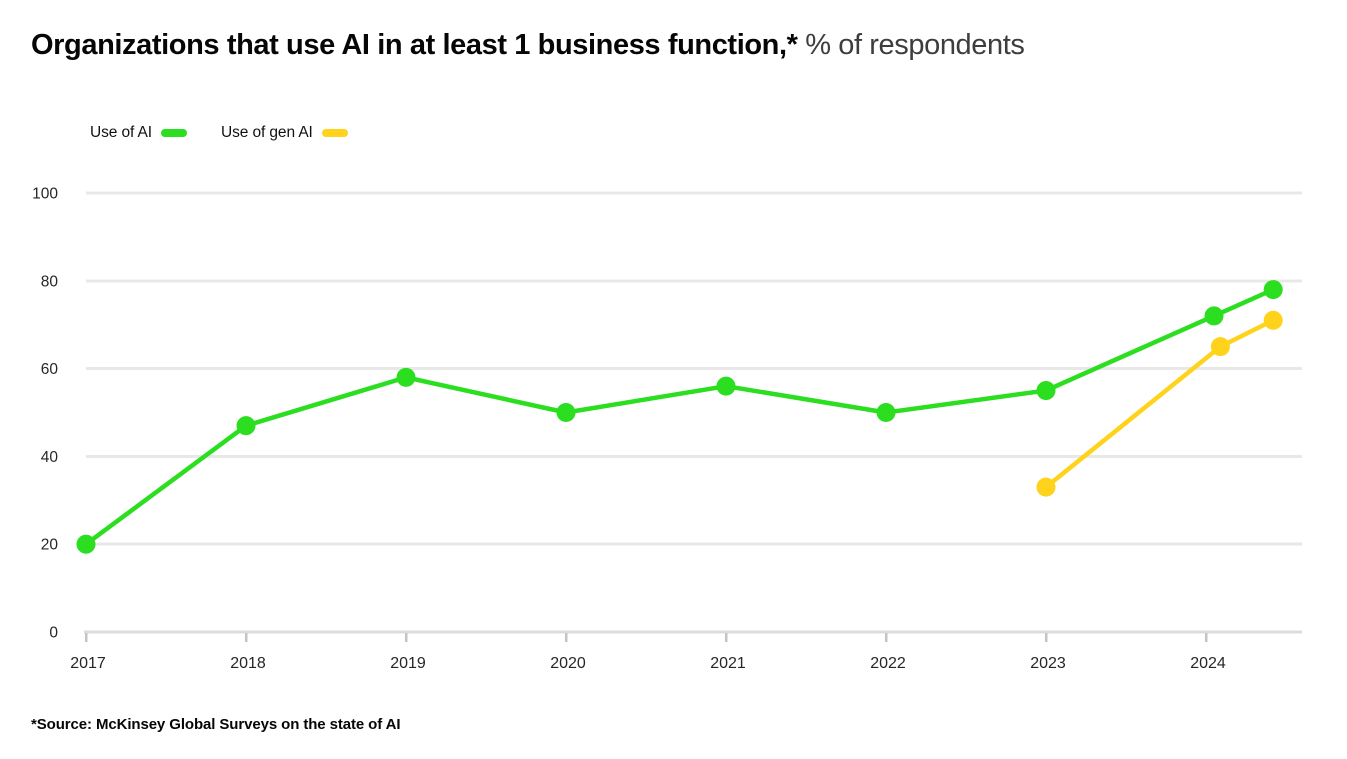 The width and height of the screenshot is (1347, 759). What do you see at coordinates (568, 663) in the screenshot?
I see `x-axis-label: 2020` at bounding box center [568, 663].